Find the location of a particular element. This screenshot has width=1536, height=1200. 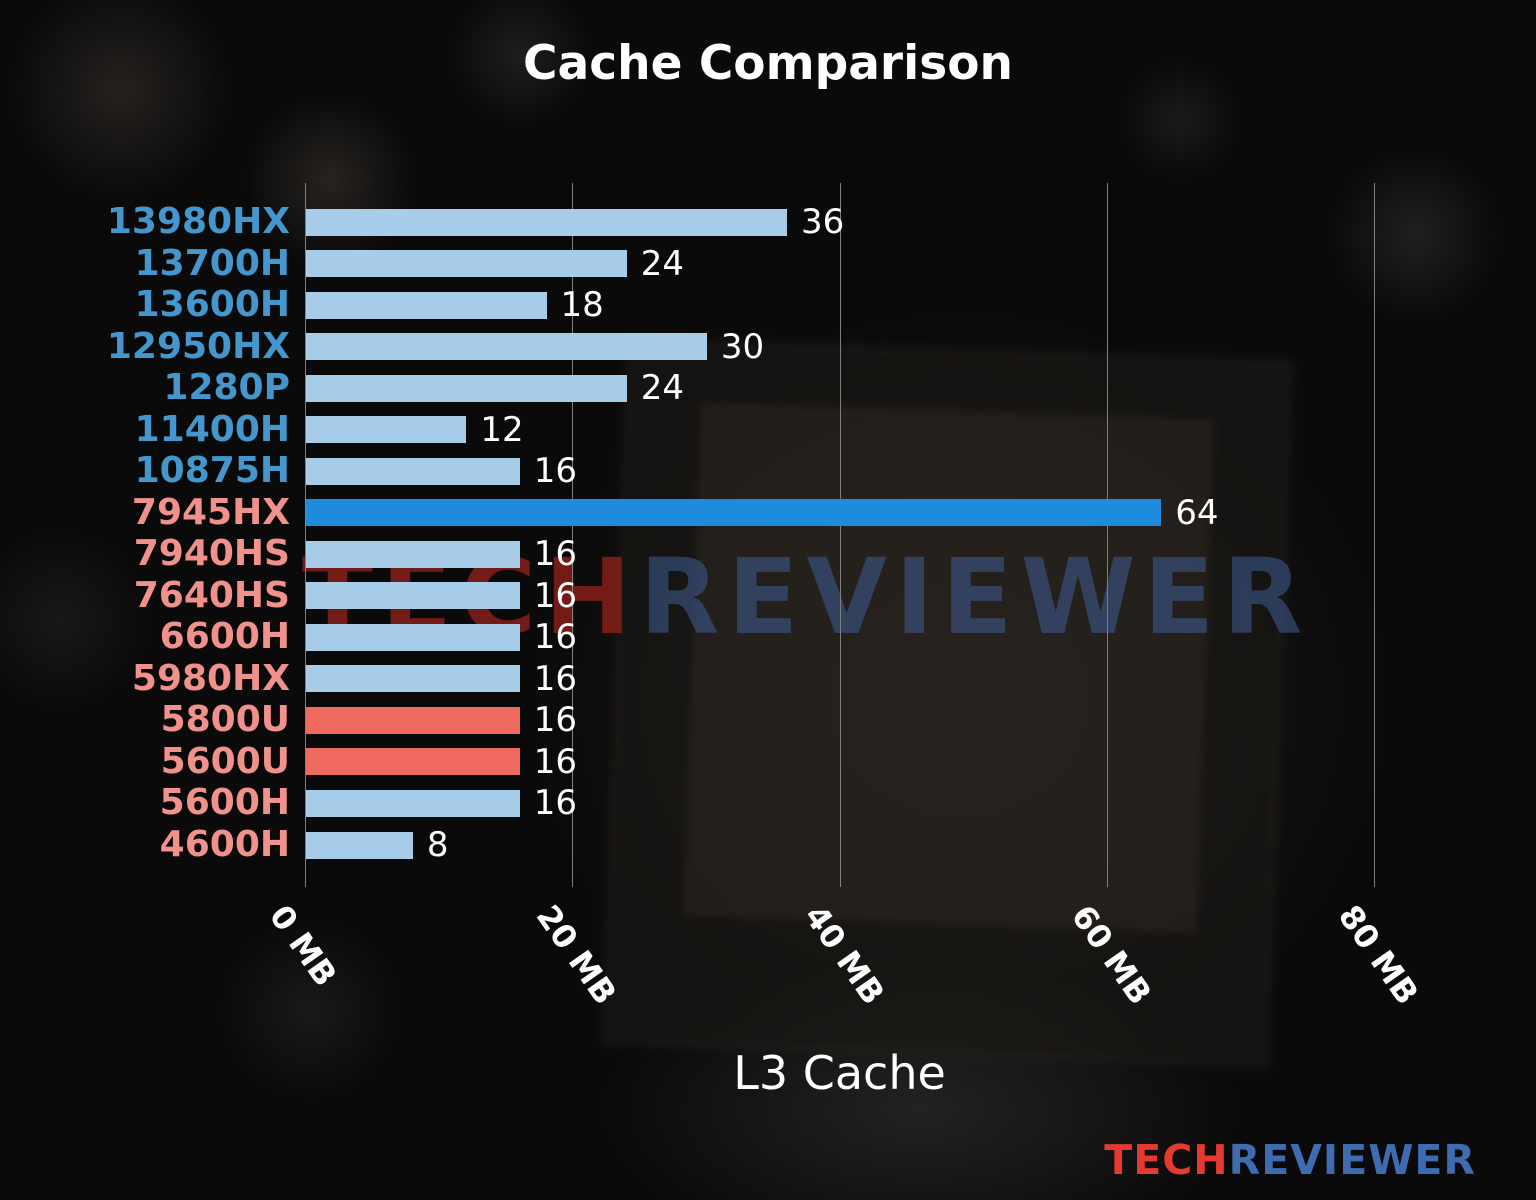

category-label: 5980HX is located at coordinates (210, 678).